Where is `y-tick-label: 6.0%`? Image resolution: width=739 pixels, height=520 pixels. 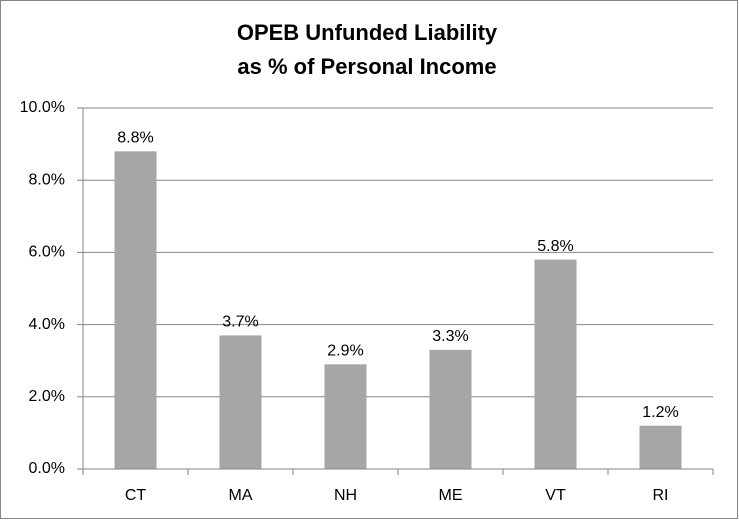
y-tick-label: 6.0% is located at coordinates (47, 252).